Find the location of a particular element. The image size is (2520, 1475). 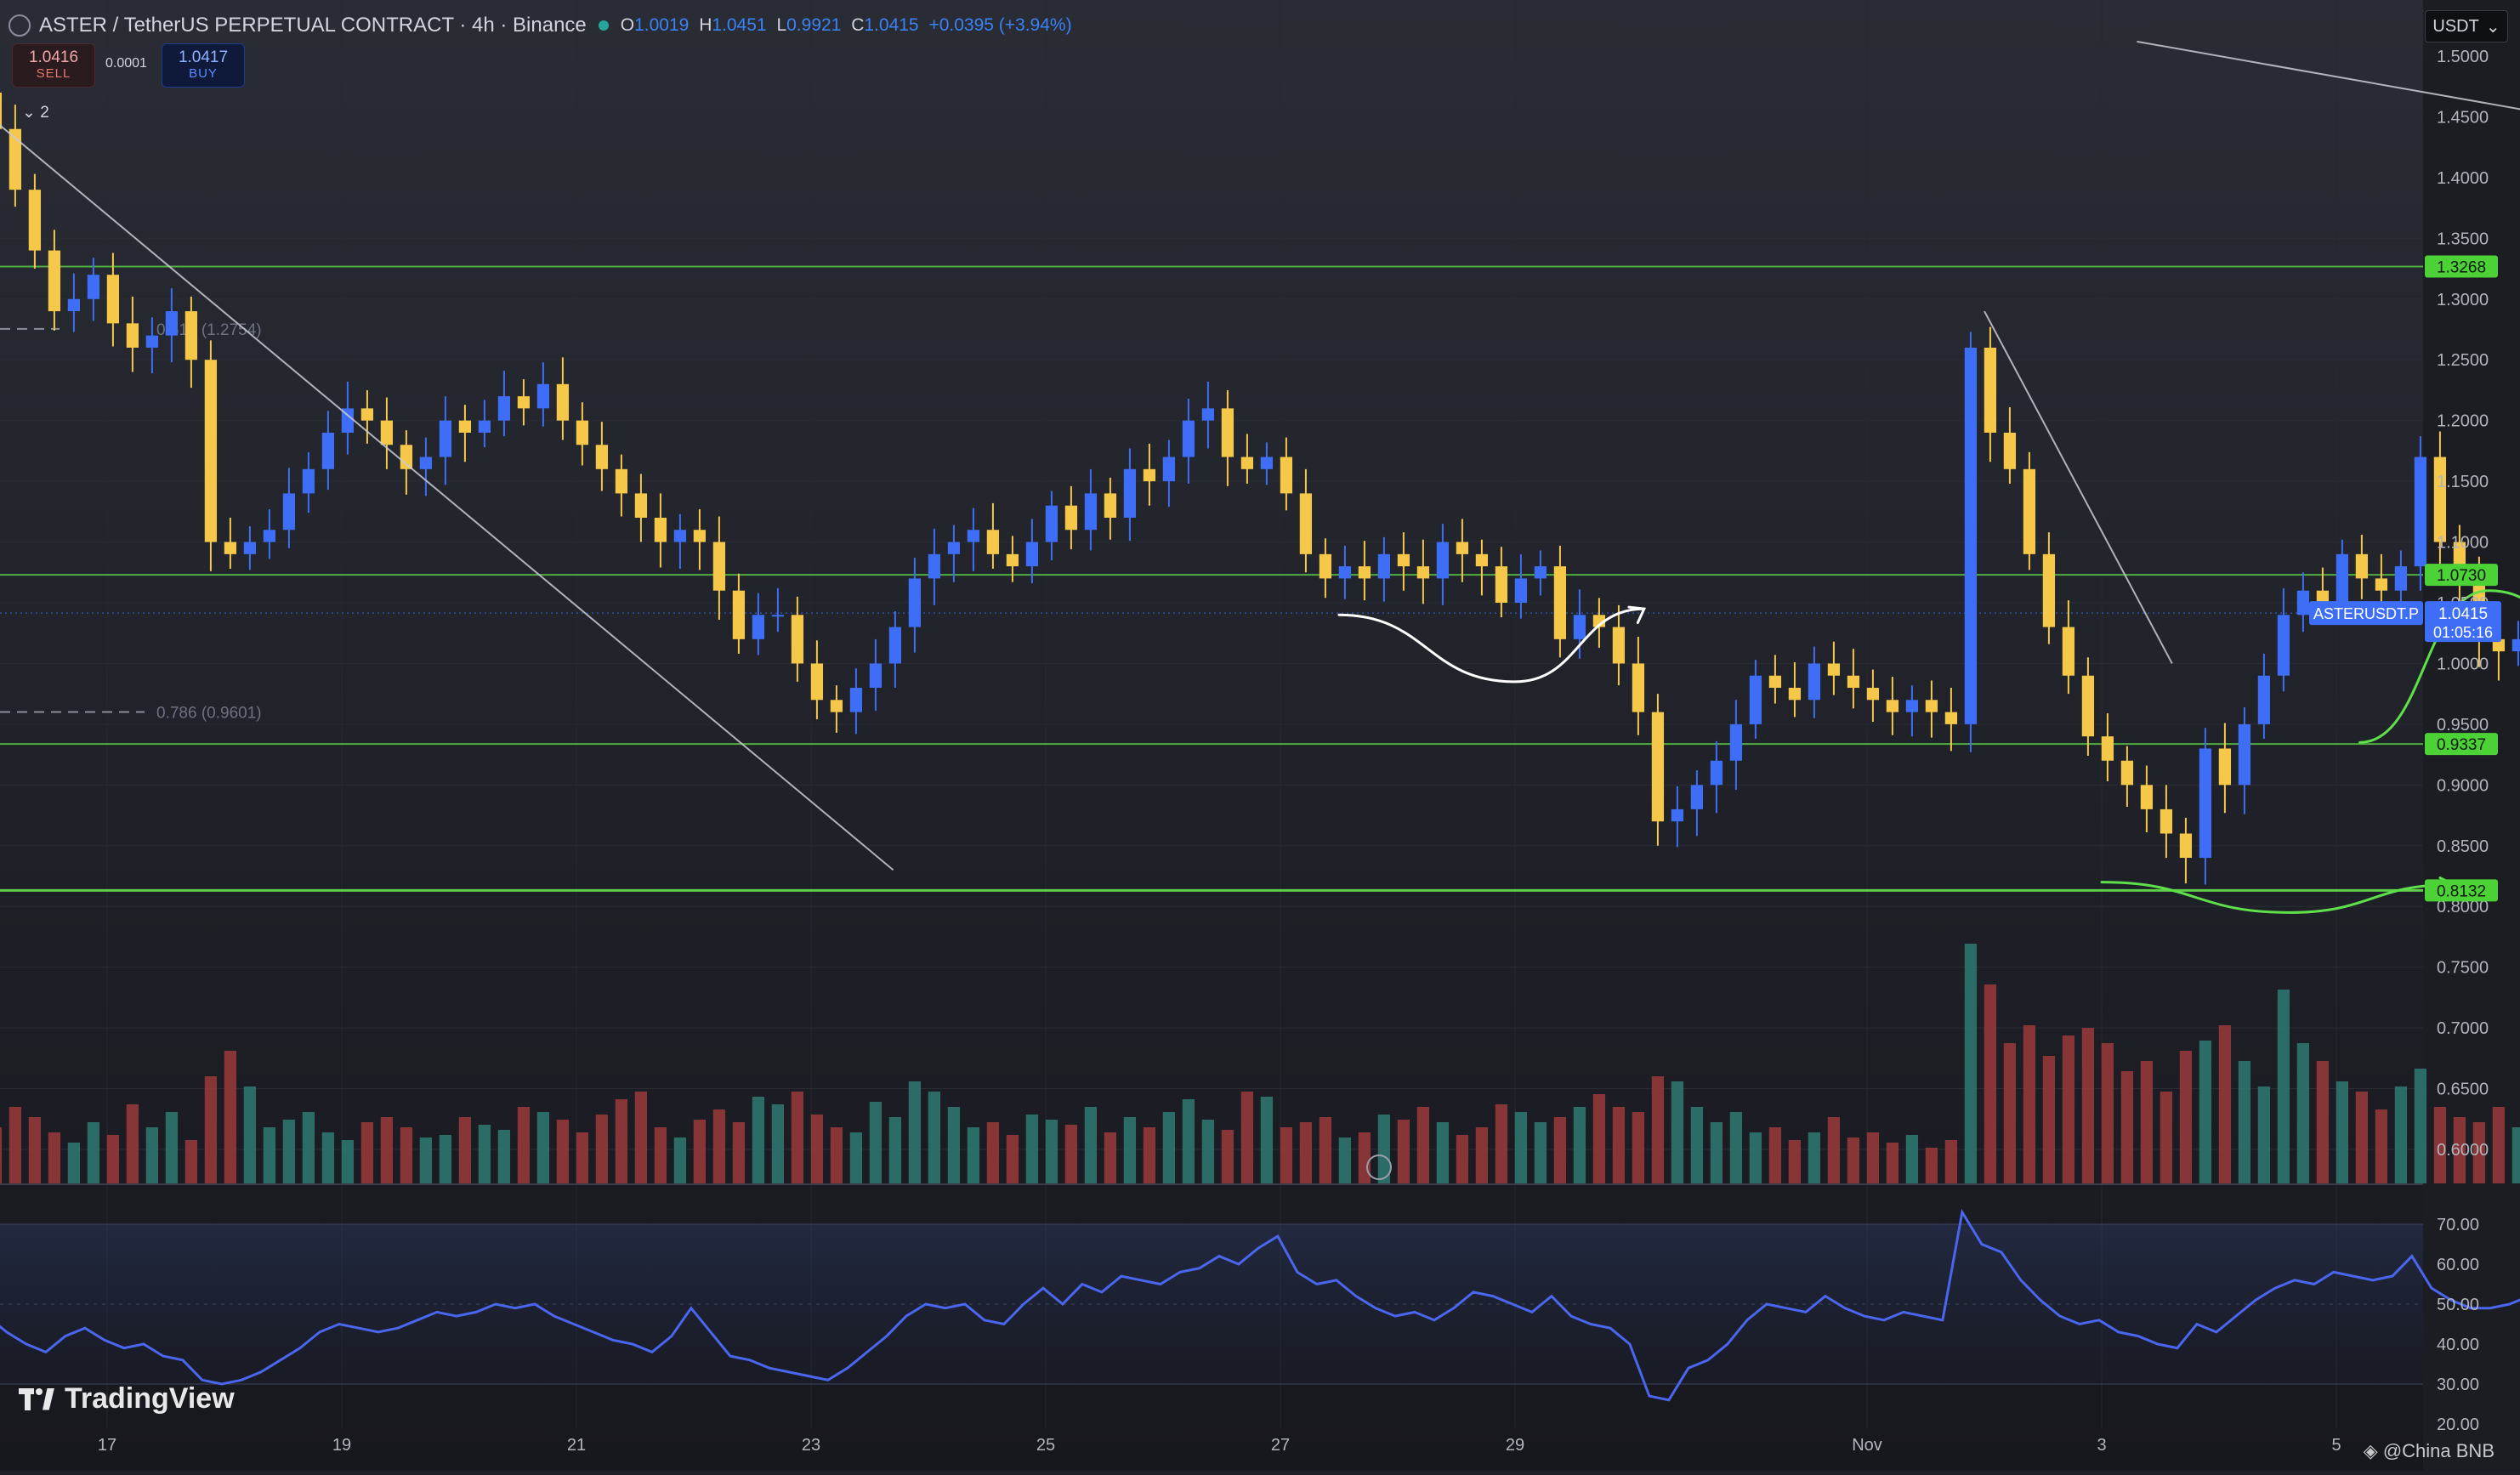

symbol-tag is located at coordinates (2366, 614).